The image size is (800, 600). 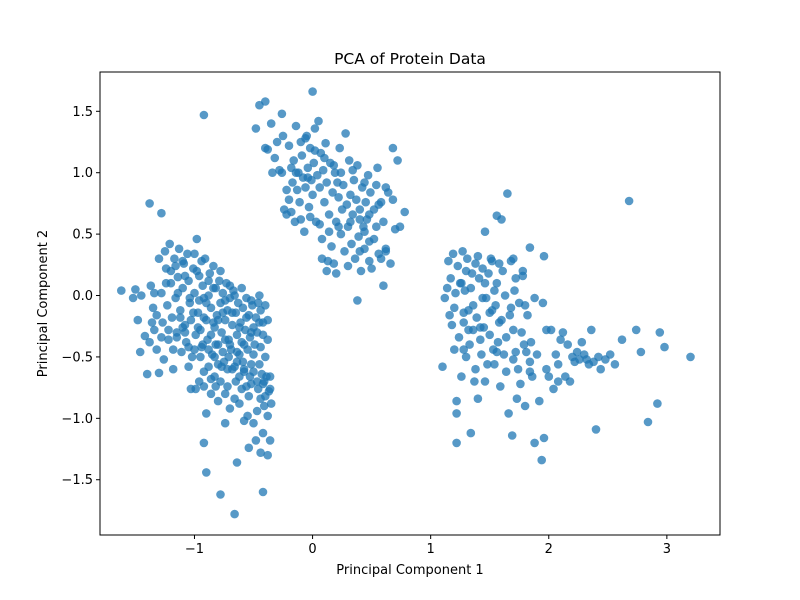 What do you see at coordinates (409, 570) in the screenshot?
I see `x-axis-title: Principal Component 1` at bounding box center [409, 570].